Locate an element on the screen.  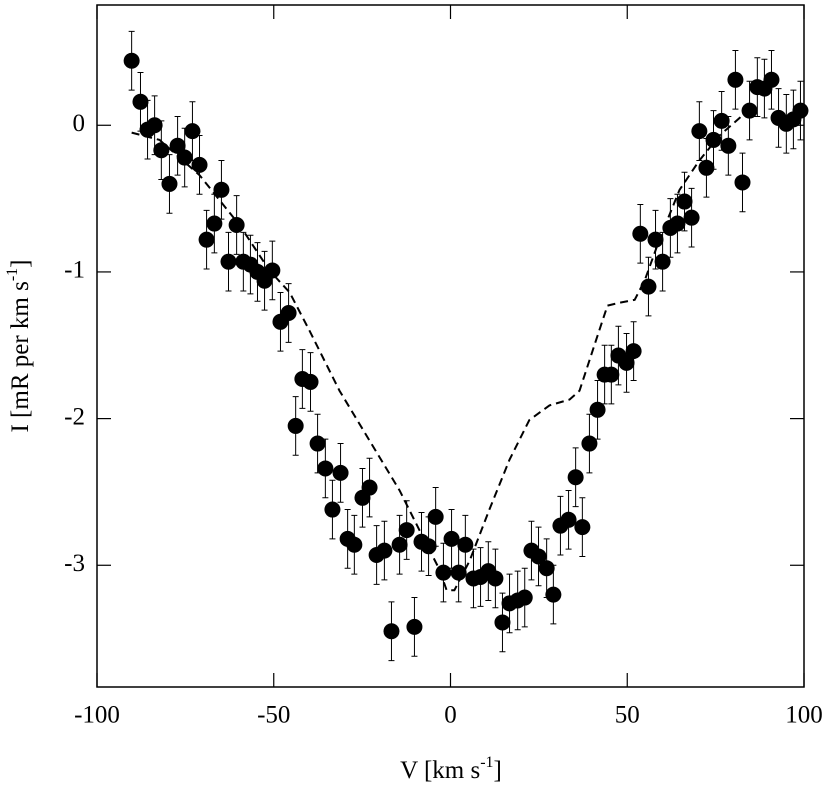
x-tick-label: 100 is located at coordinates (804, 715).